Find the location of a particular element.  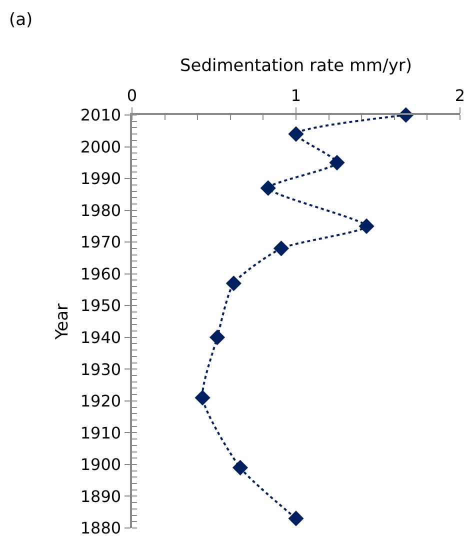

y-tick-label: 1970 is located at coordinates (101, 242).